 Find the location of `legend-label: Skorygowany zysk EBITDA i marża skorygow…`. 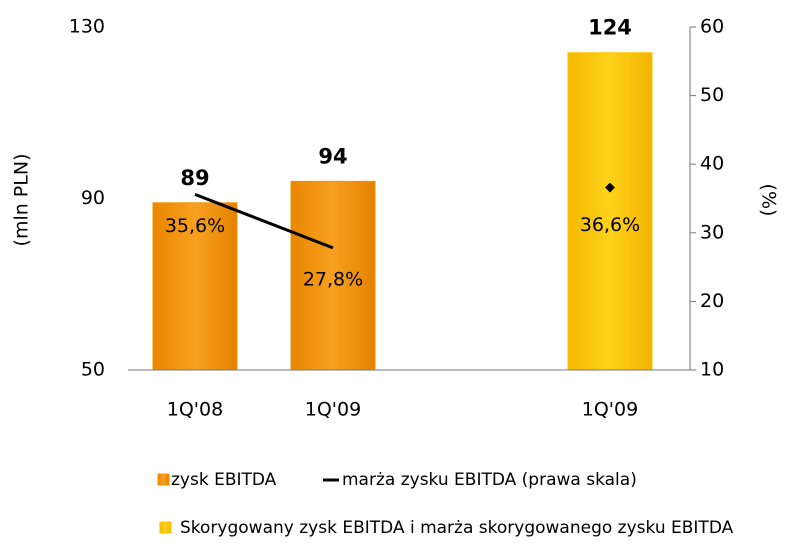

legend-label: Skorygowany zysk EBITDA i marża skorygow… is located at coordinates (457, 528).